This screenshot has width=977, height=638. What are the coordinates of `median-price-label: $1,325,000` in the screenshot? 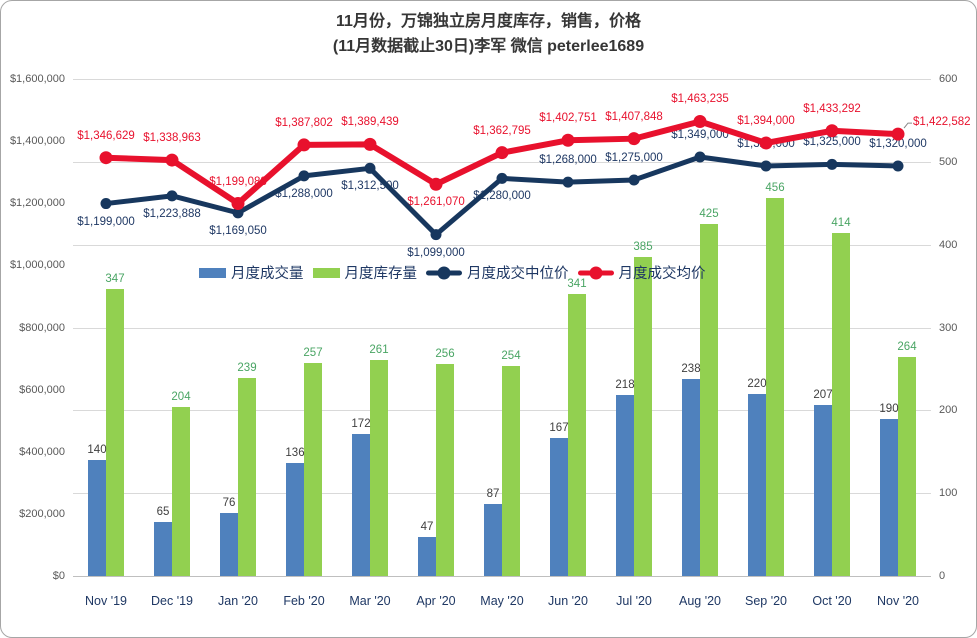 It's located at (832, 142).